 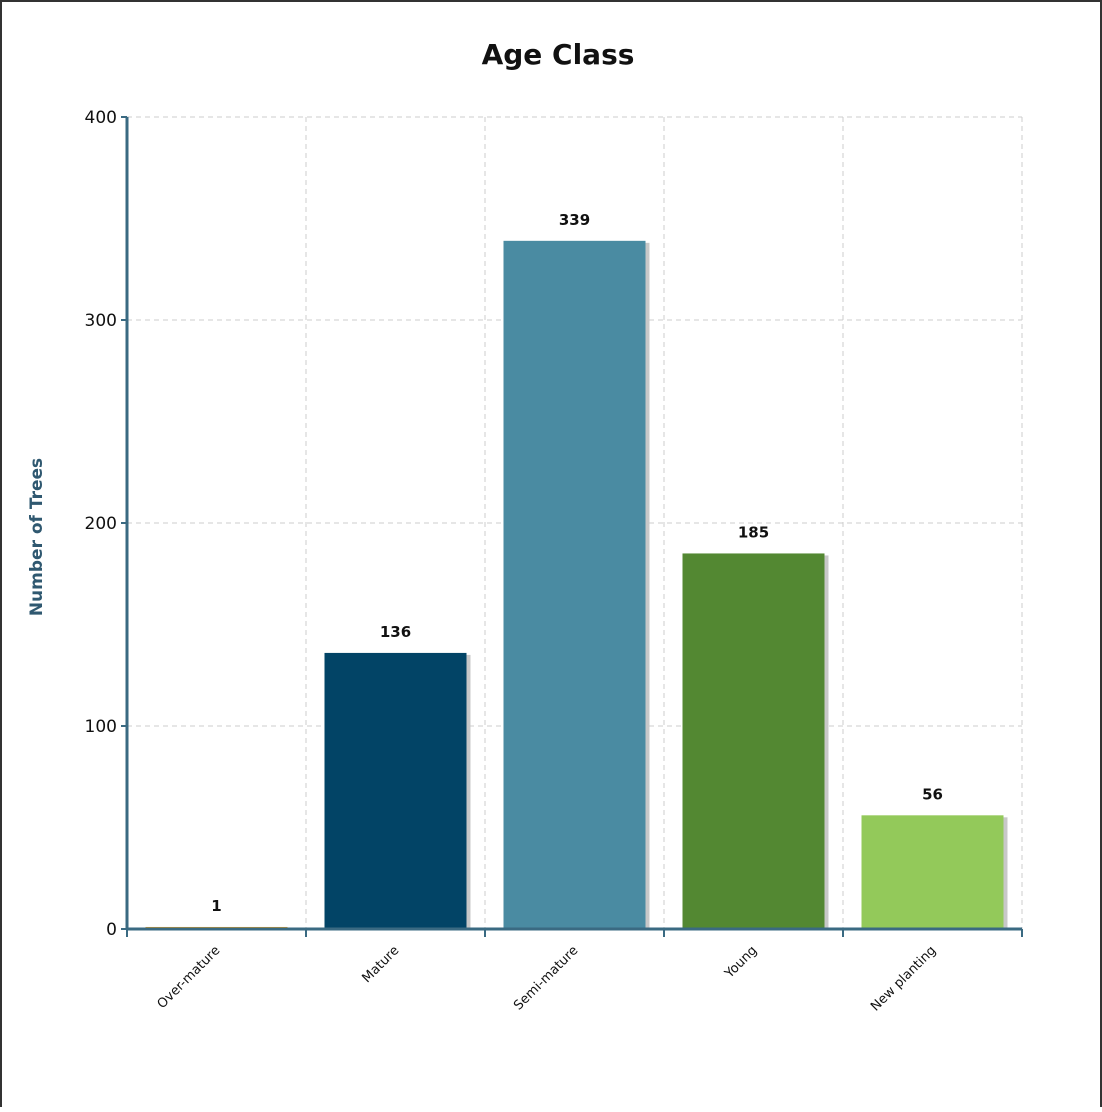 What do you see at coordinates (903, 978) in the screenshot?
I see `x-tick-label: New planting` at bounding box center [903, 978].